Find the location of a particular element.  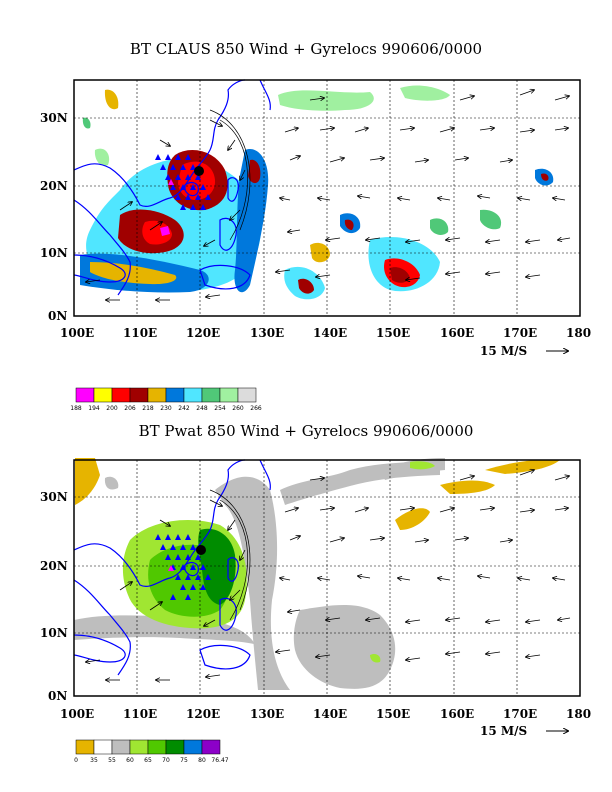

panel1-lon-130e: 130E is located at coordinates (267, 333).